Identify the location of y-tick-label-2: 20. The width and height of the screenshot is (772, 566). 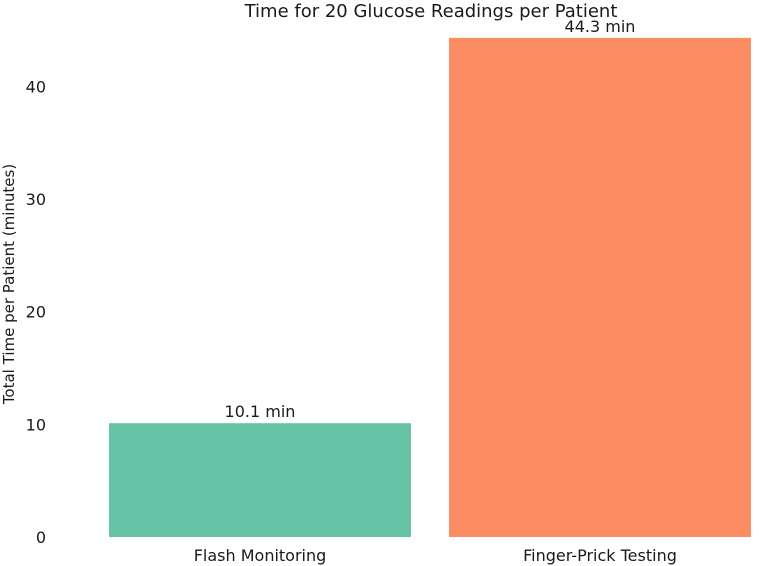
(36, 312).